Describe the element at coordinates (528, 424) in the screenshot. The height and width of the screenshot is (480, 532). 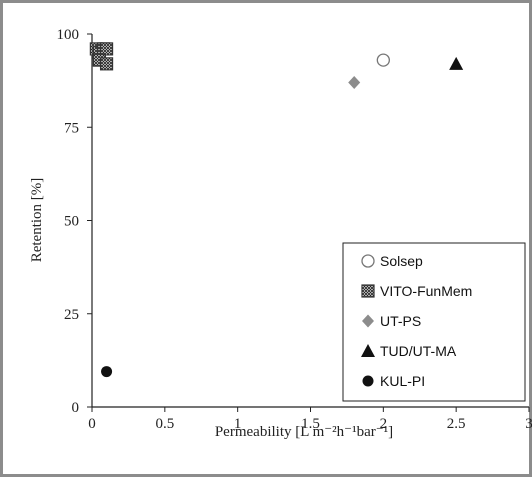
I see `x-tick-label: 3` at that location.